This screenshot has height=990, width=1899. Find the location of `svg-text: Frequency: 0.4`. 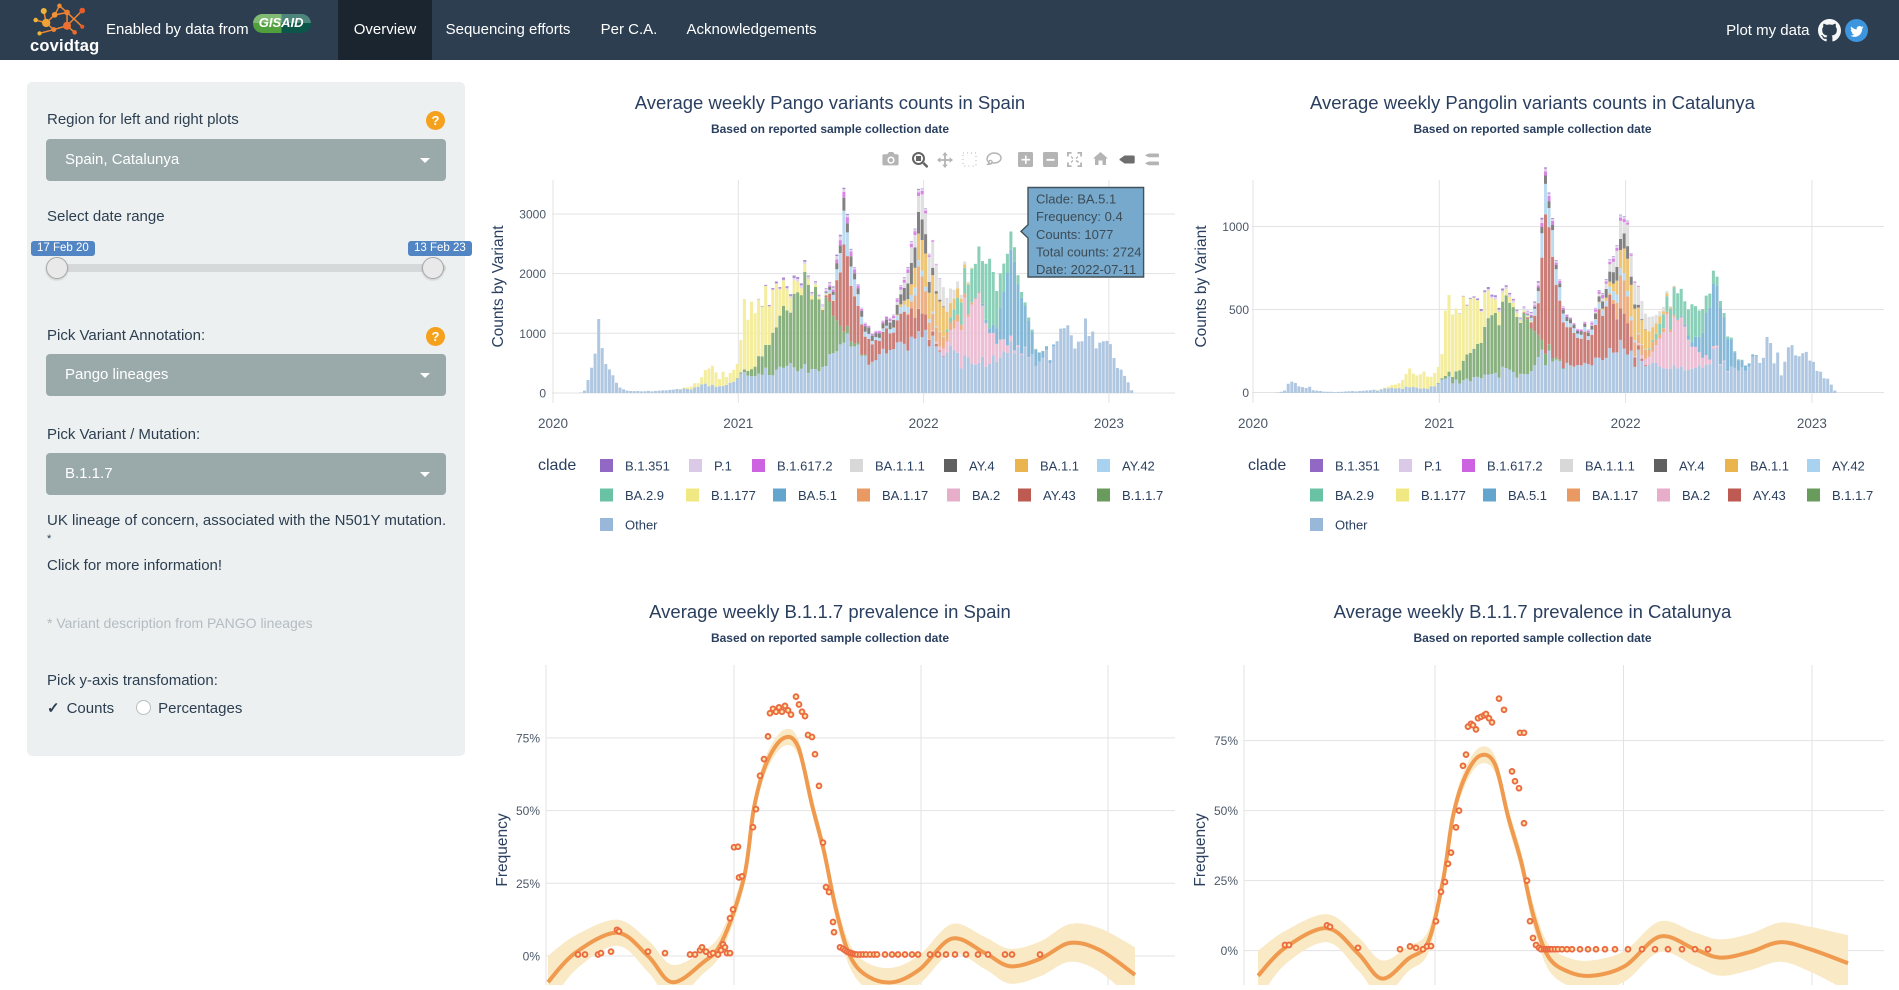

svg-text: Frequency: 0.4 is located at coordinates (1079, 216).